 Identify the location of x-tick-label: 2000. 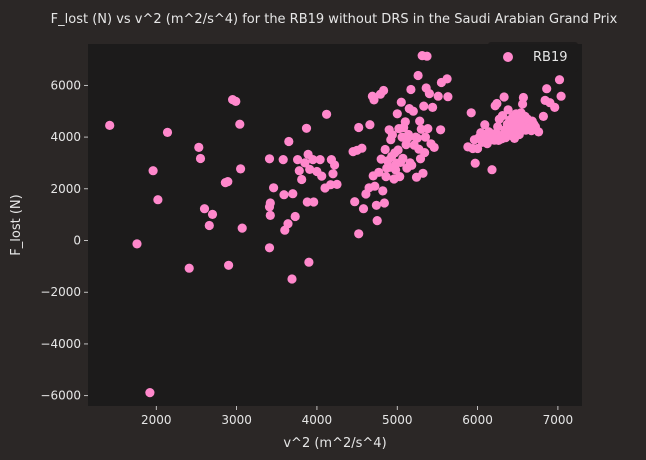
(156, 420).